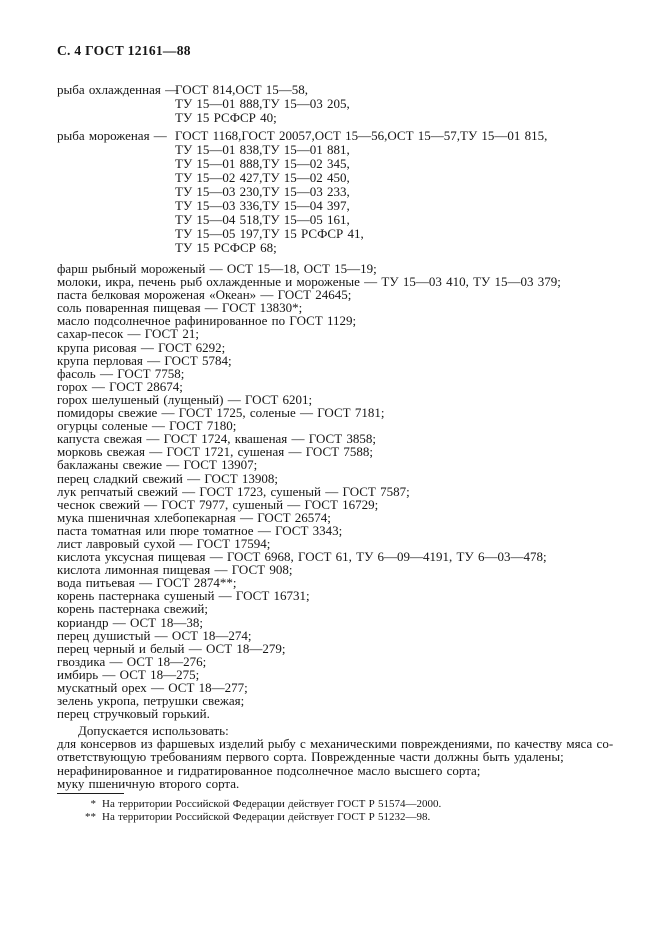 The width and height of the screenshot is (661, 936). What do you see at coordinates (152, 687) in the screenshot?
I see `product-item-line: мускатный орех — ОСТ 18—277;` at bounding box center [152, 687].